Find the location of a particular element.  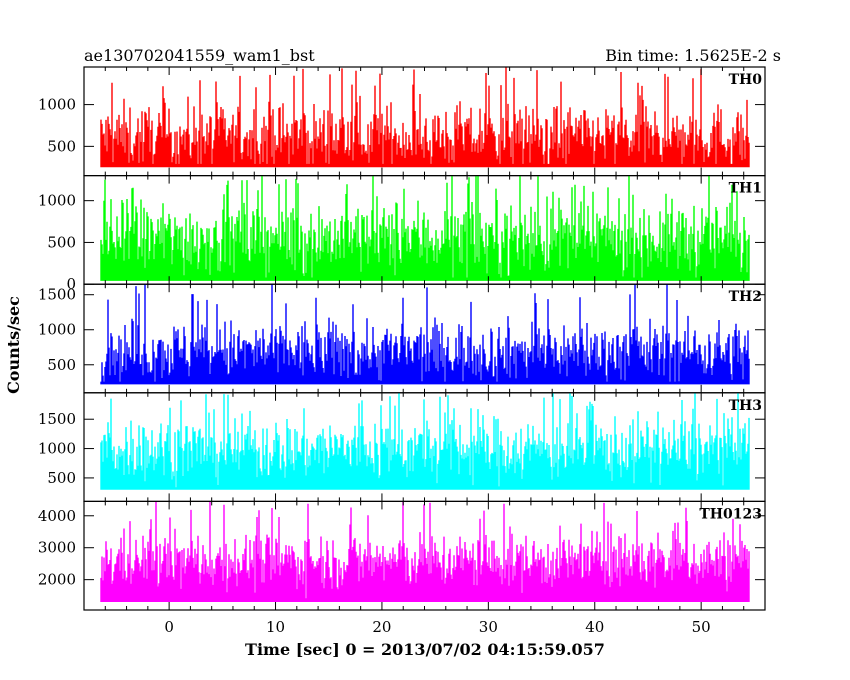

x-tick-label: 0 is located at coordinates (169, 627).